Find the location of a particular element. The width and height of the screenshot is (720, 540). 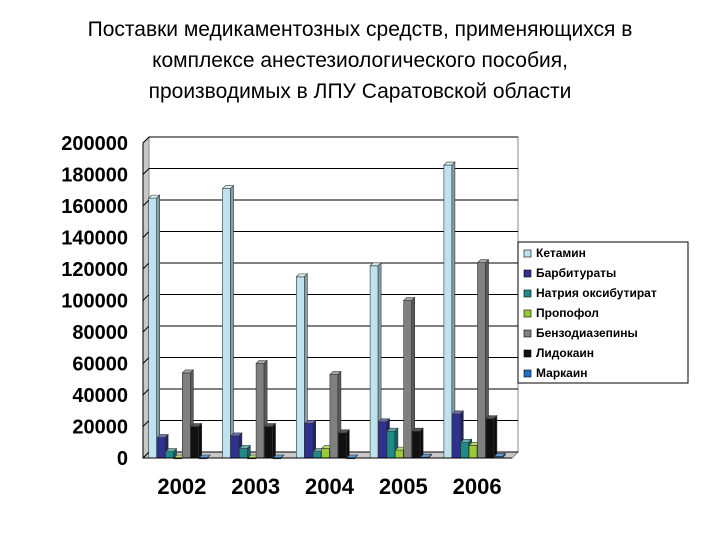

legend-label: Маркаин is located at coordinates (561, 373).